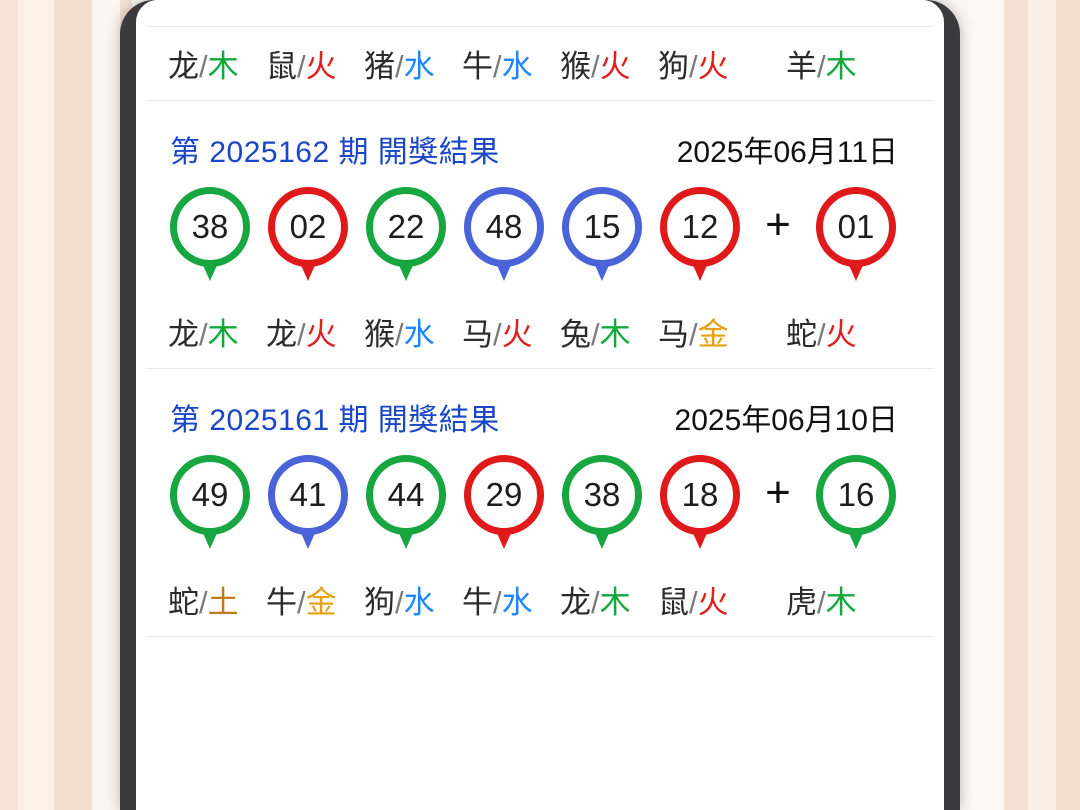 The height and width of the screenshot is (810, 1080). I want to click on zodiac-cell: 羊/木, so click(821, 63).